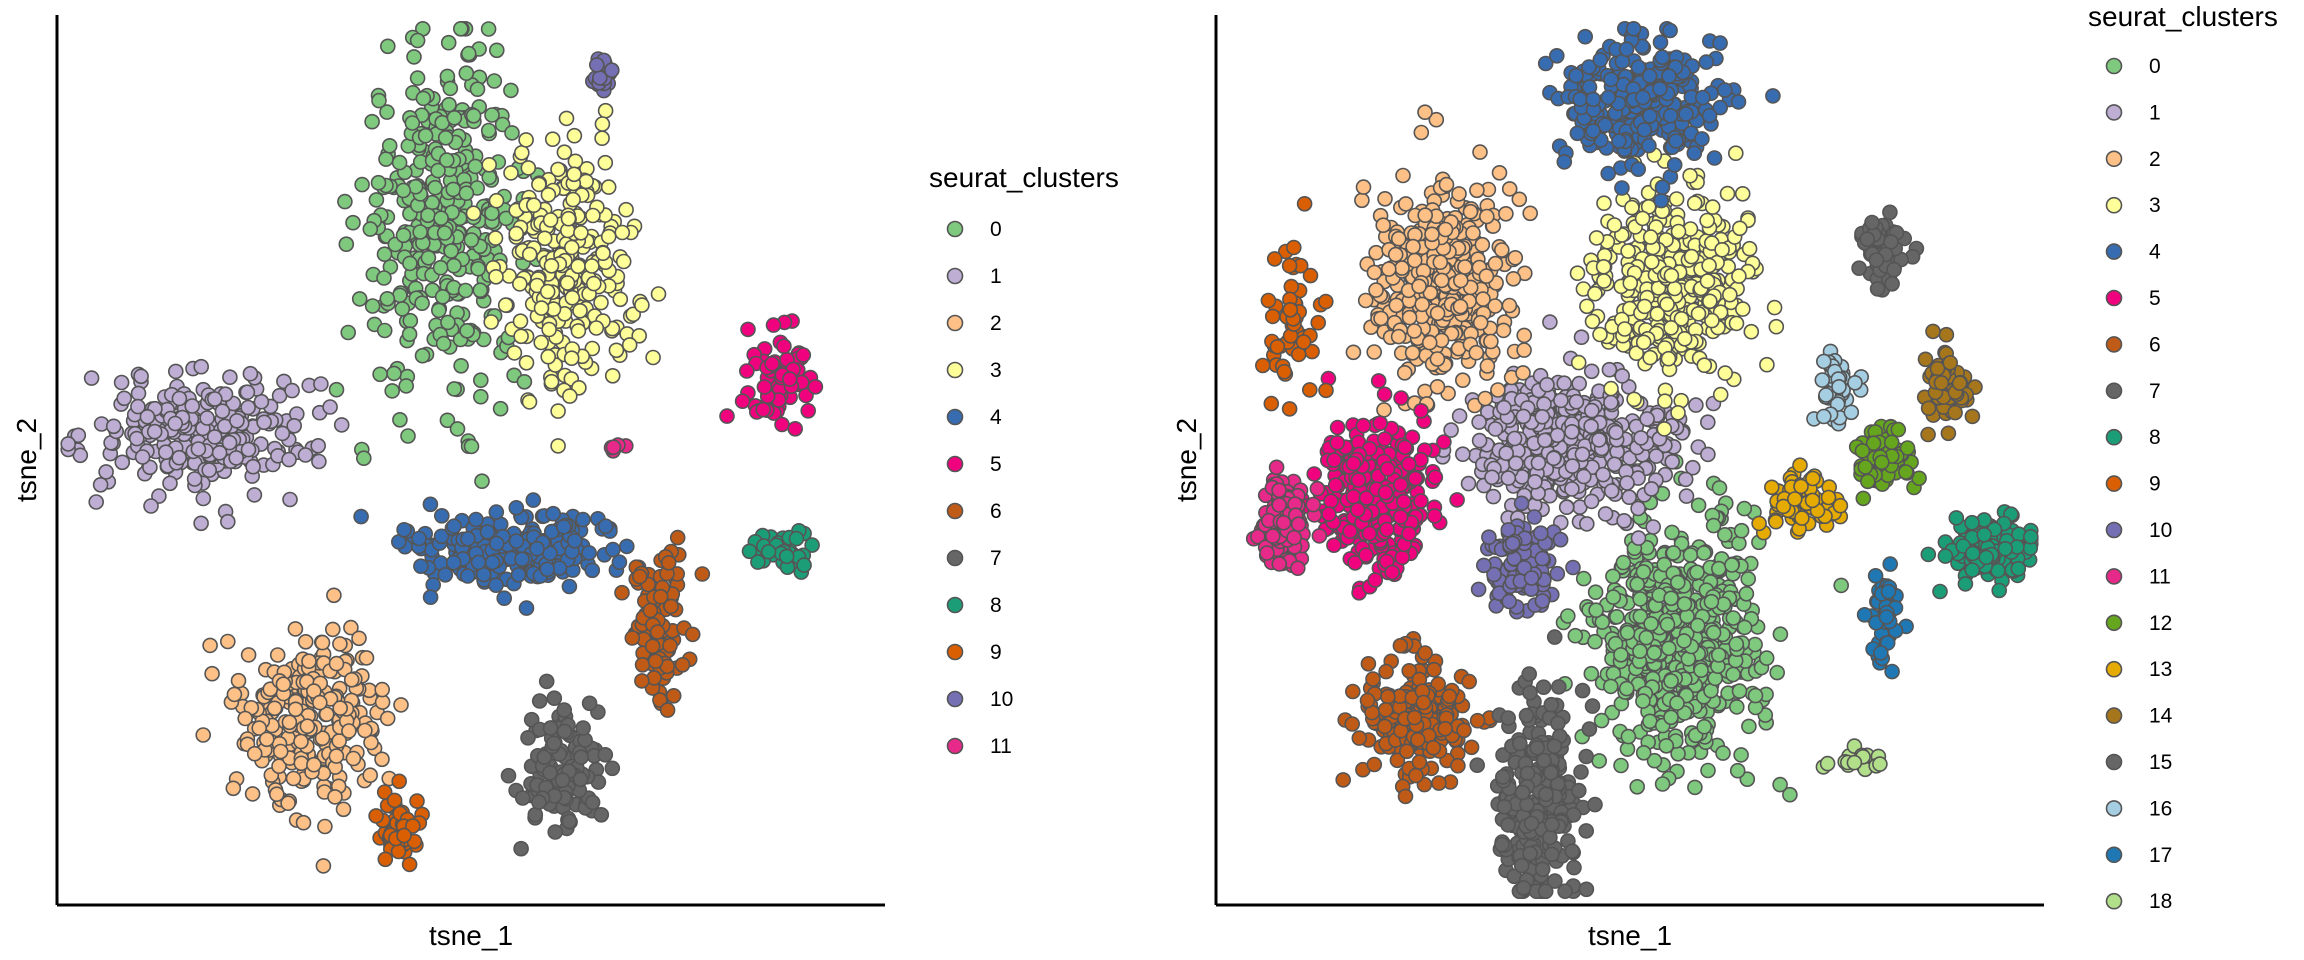 This screenshot has height=960, width=2304. What do you see at coordinates (205, 445) in the screenshot?
I see `cluster-1-points` at bounding box center [205, 445].